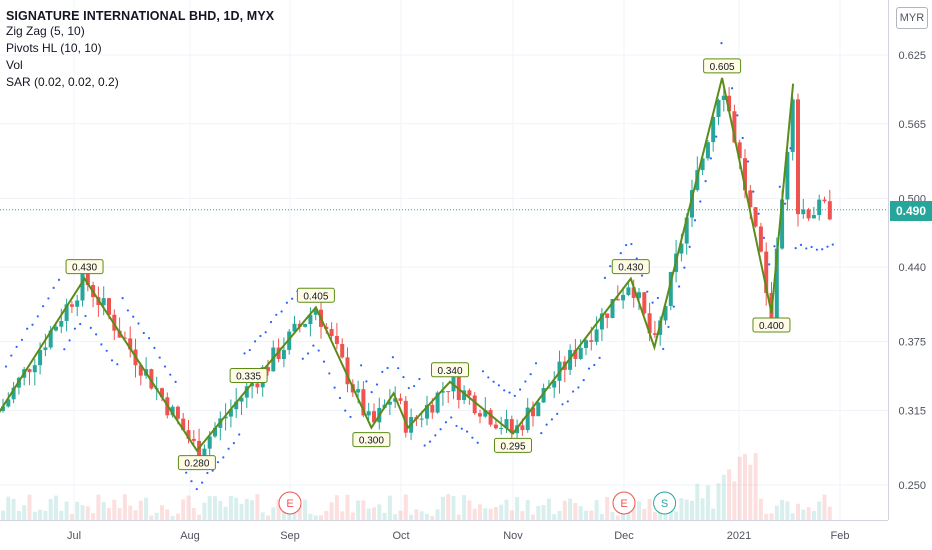 The image size is (932, 550). Describe the element at coordinates (315, 295) in the screenshot. I see `pivot-label: 0.405` at that location.